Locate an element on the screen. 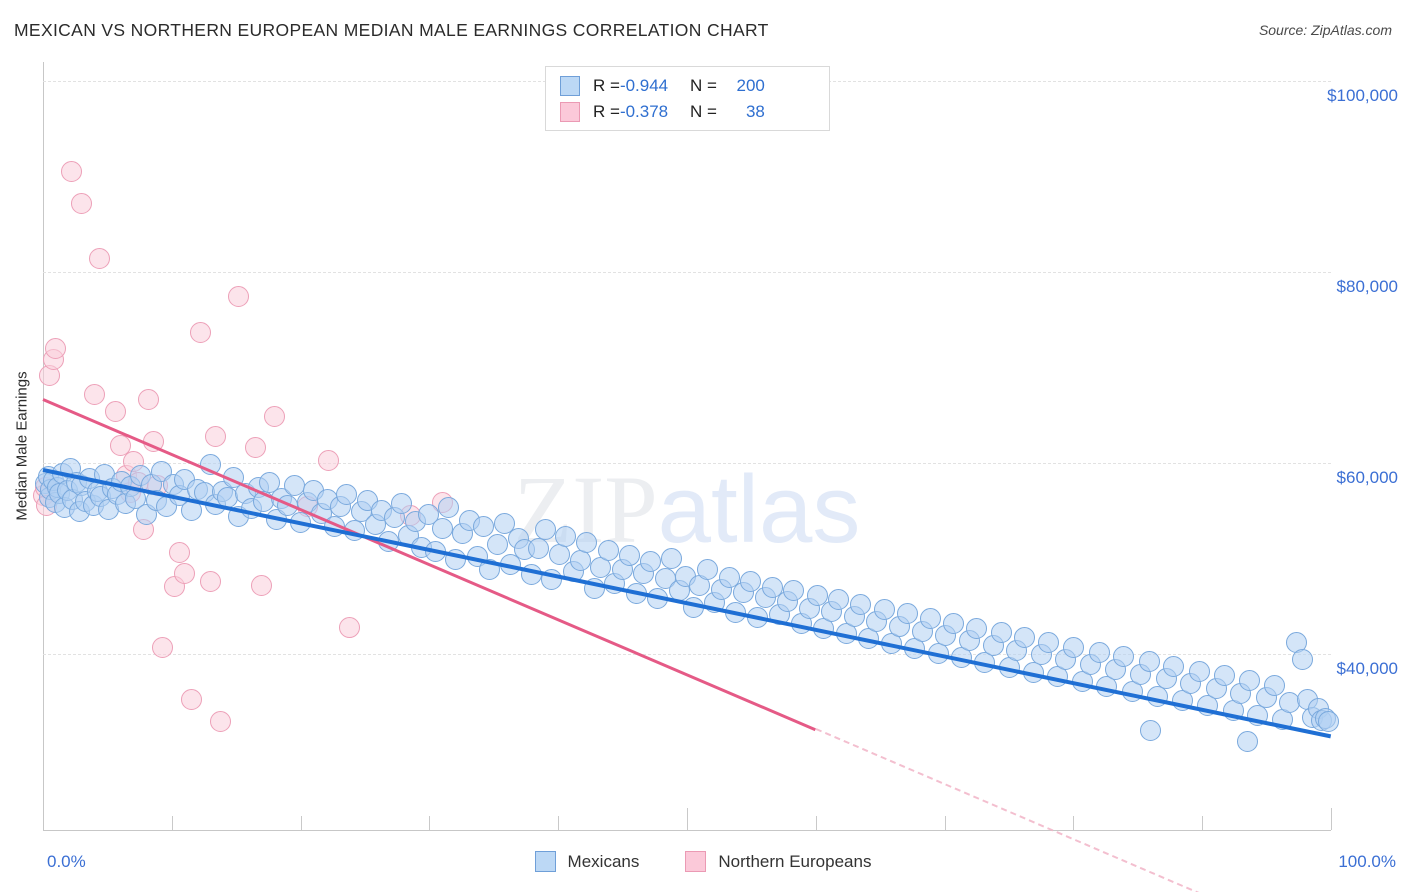 This screenshot has width=1406, height=892. legend-item-northern-europeans: Northern Europeans is located at coordinates (778, 861).